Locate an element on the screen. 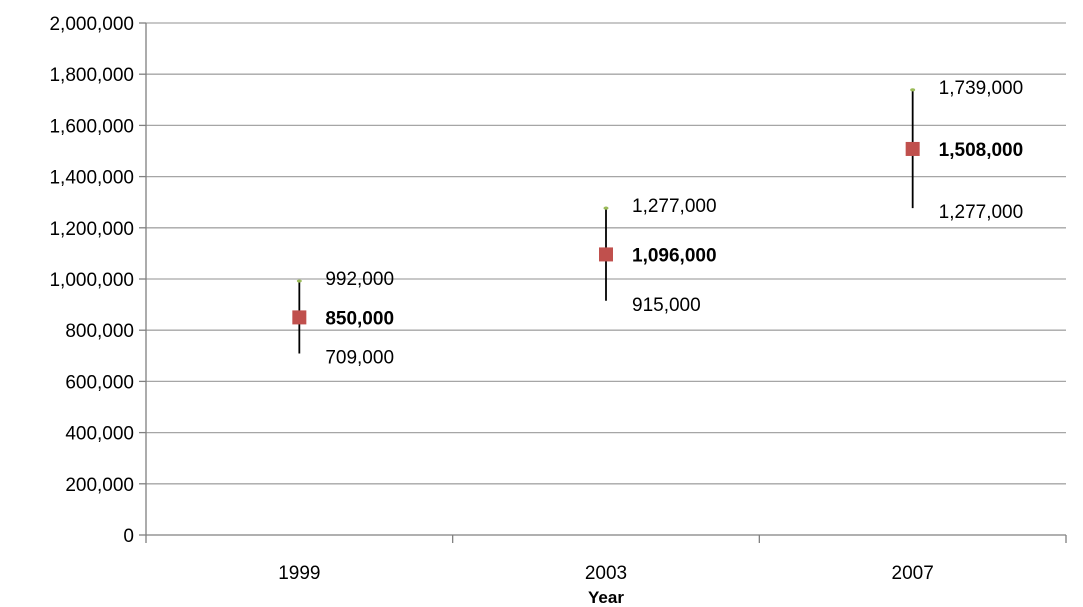 The width and height of the screenshot is (1083, 607). high-data-label: 1,277,000 is located at coordinates (674, 206).